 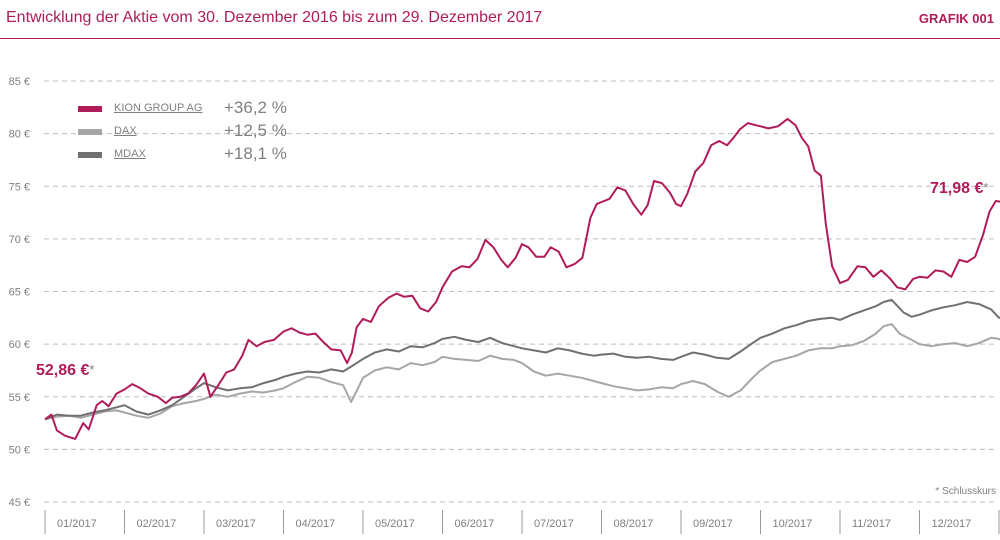 I want to click on x-tick-label: 11/2017, so click(x=871, y=524).